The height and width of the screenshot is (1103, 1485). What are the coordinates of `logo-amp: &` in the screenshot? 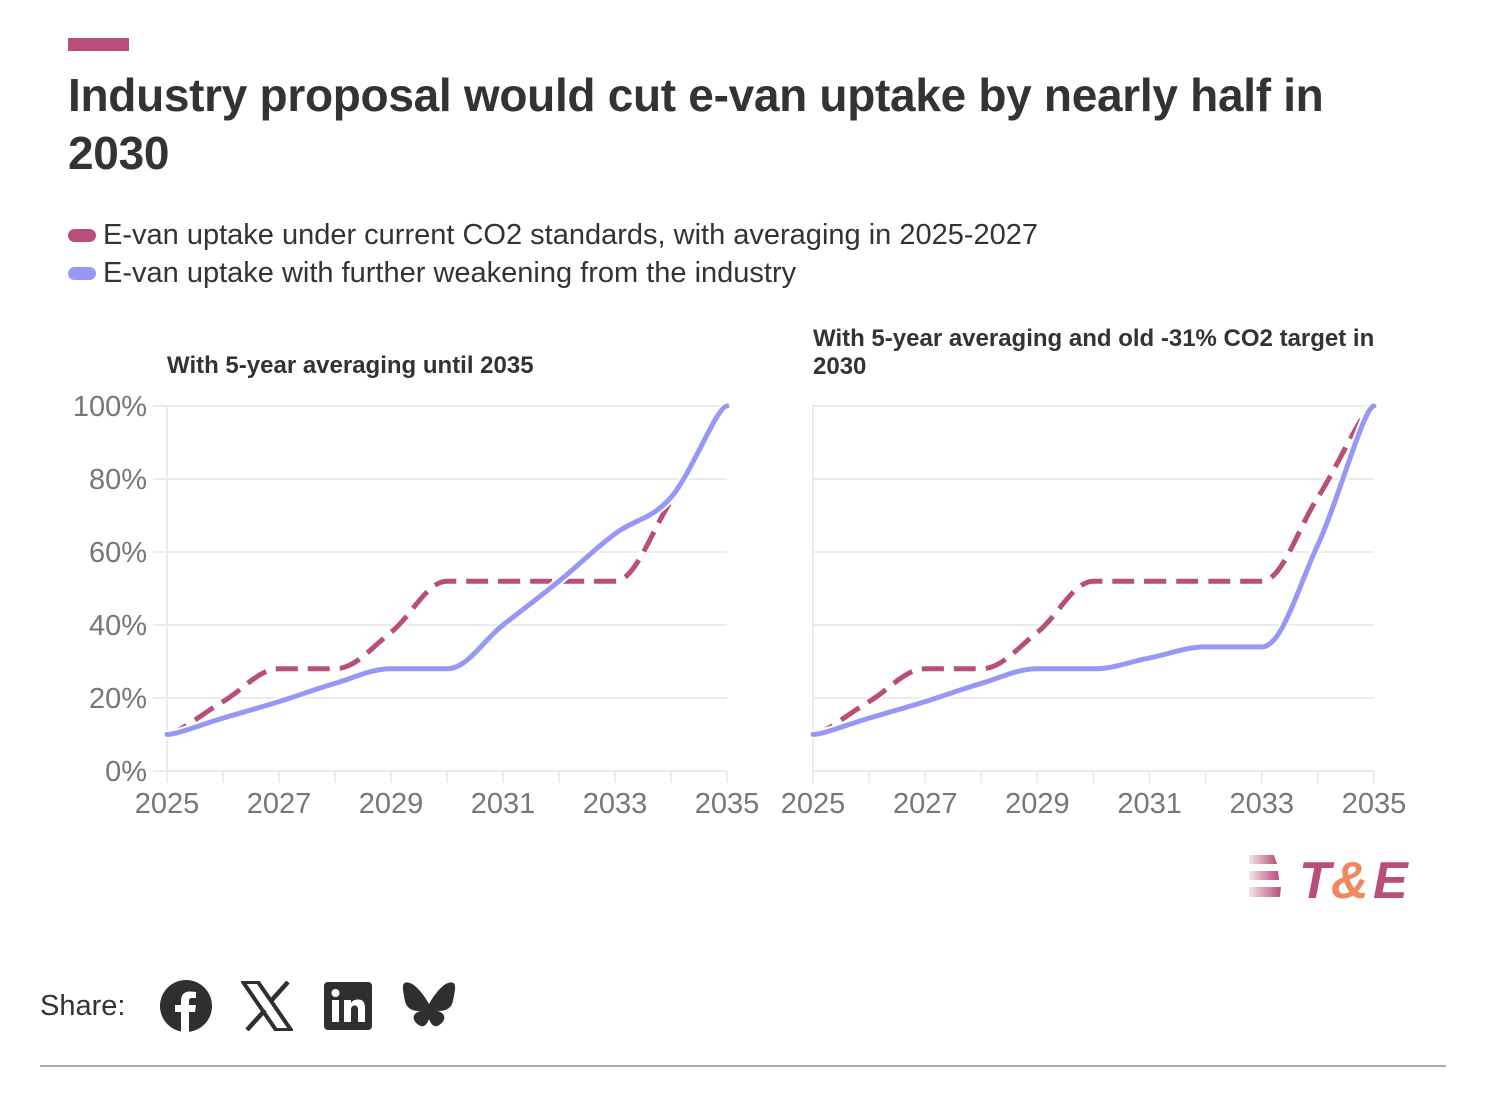 It's located at (1350, 878).